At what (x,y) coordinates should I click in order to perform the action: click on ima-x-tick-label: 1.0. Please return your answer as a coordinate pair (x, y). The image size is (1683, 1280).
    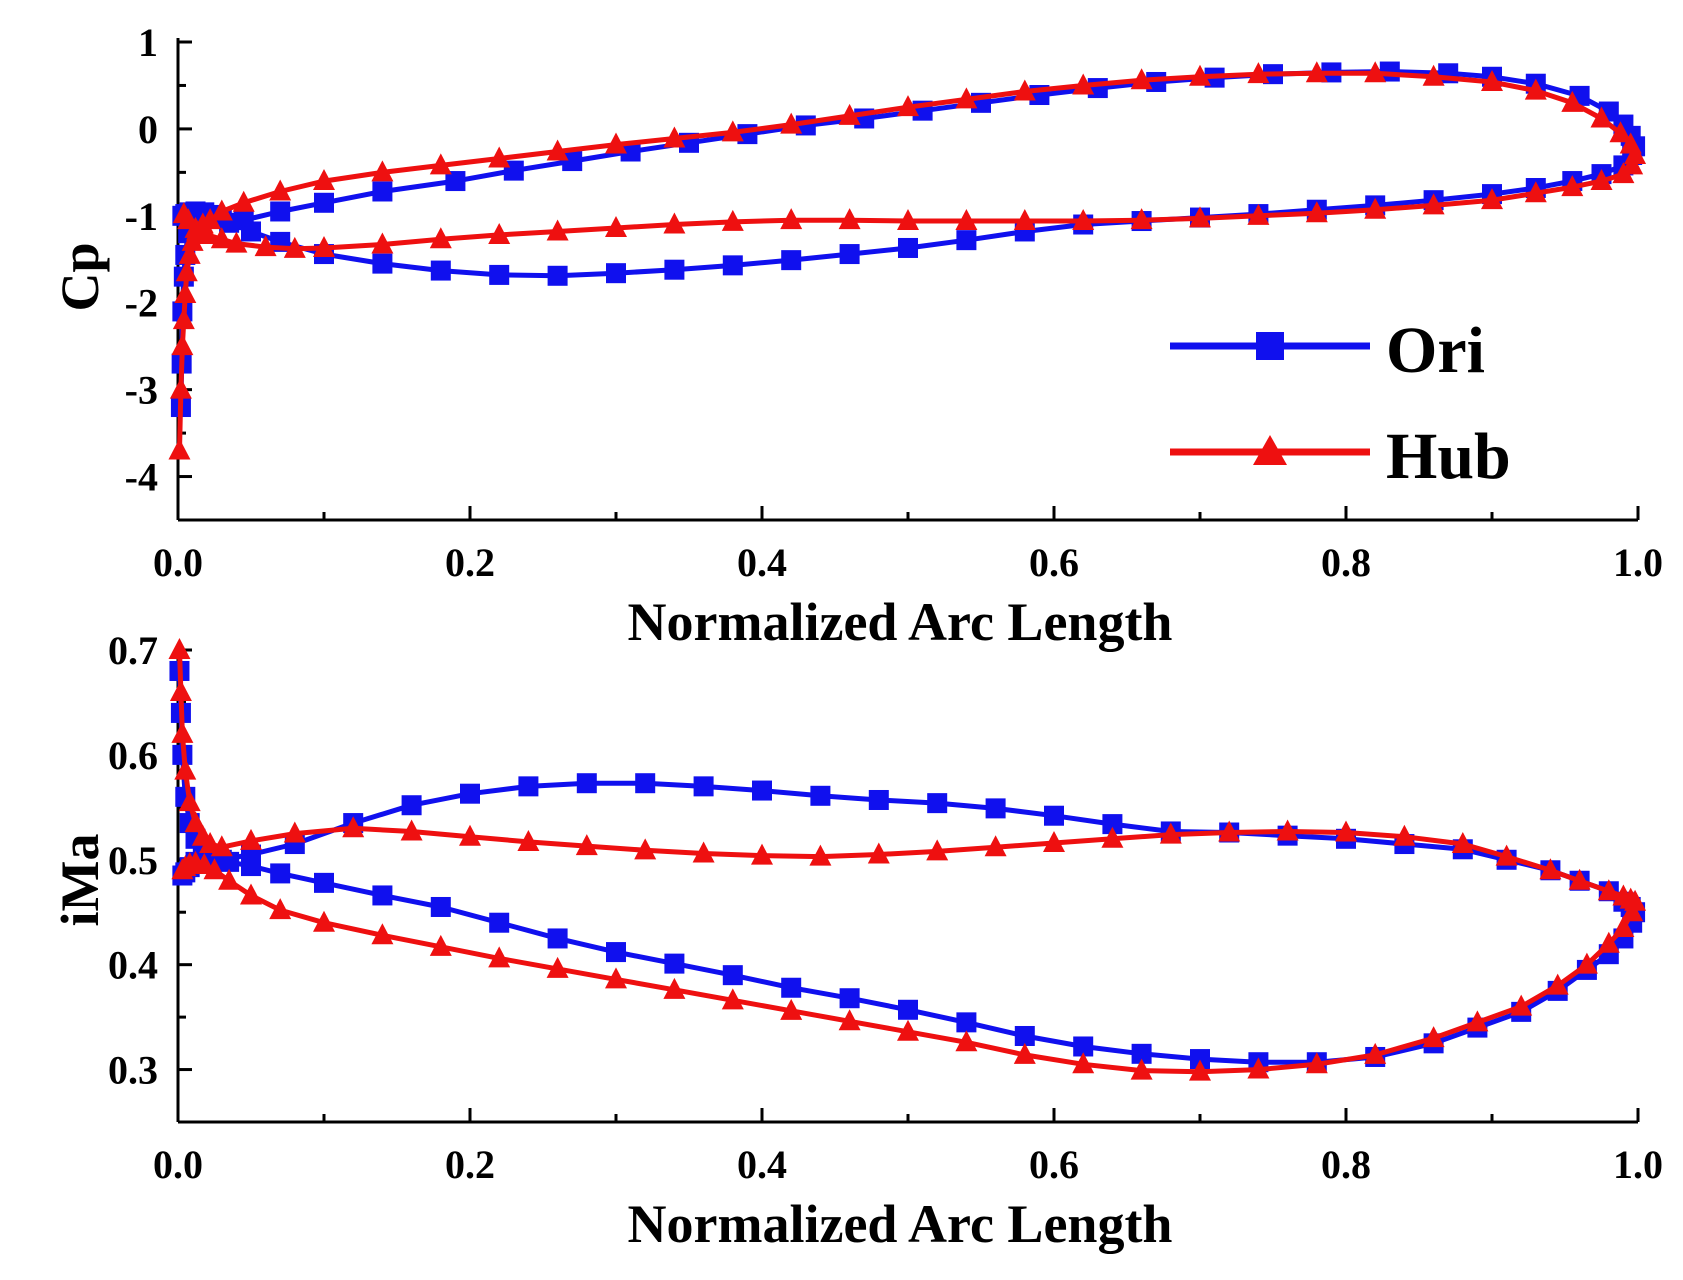
    Looking at the image, I should click on (1638, 1164).